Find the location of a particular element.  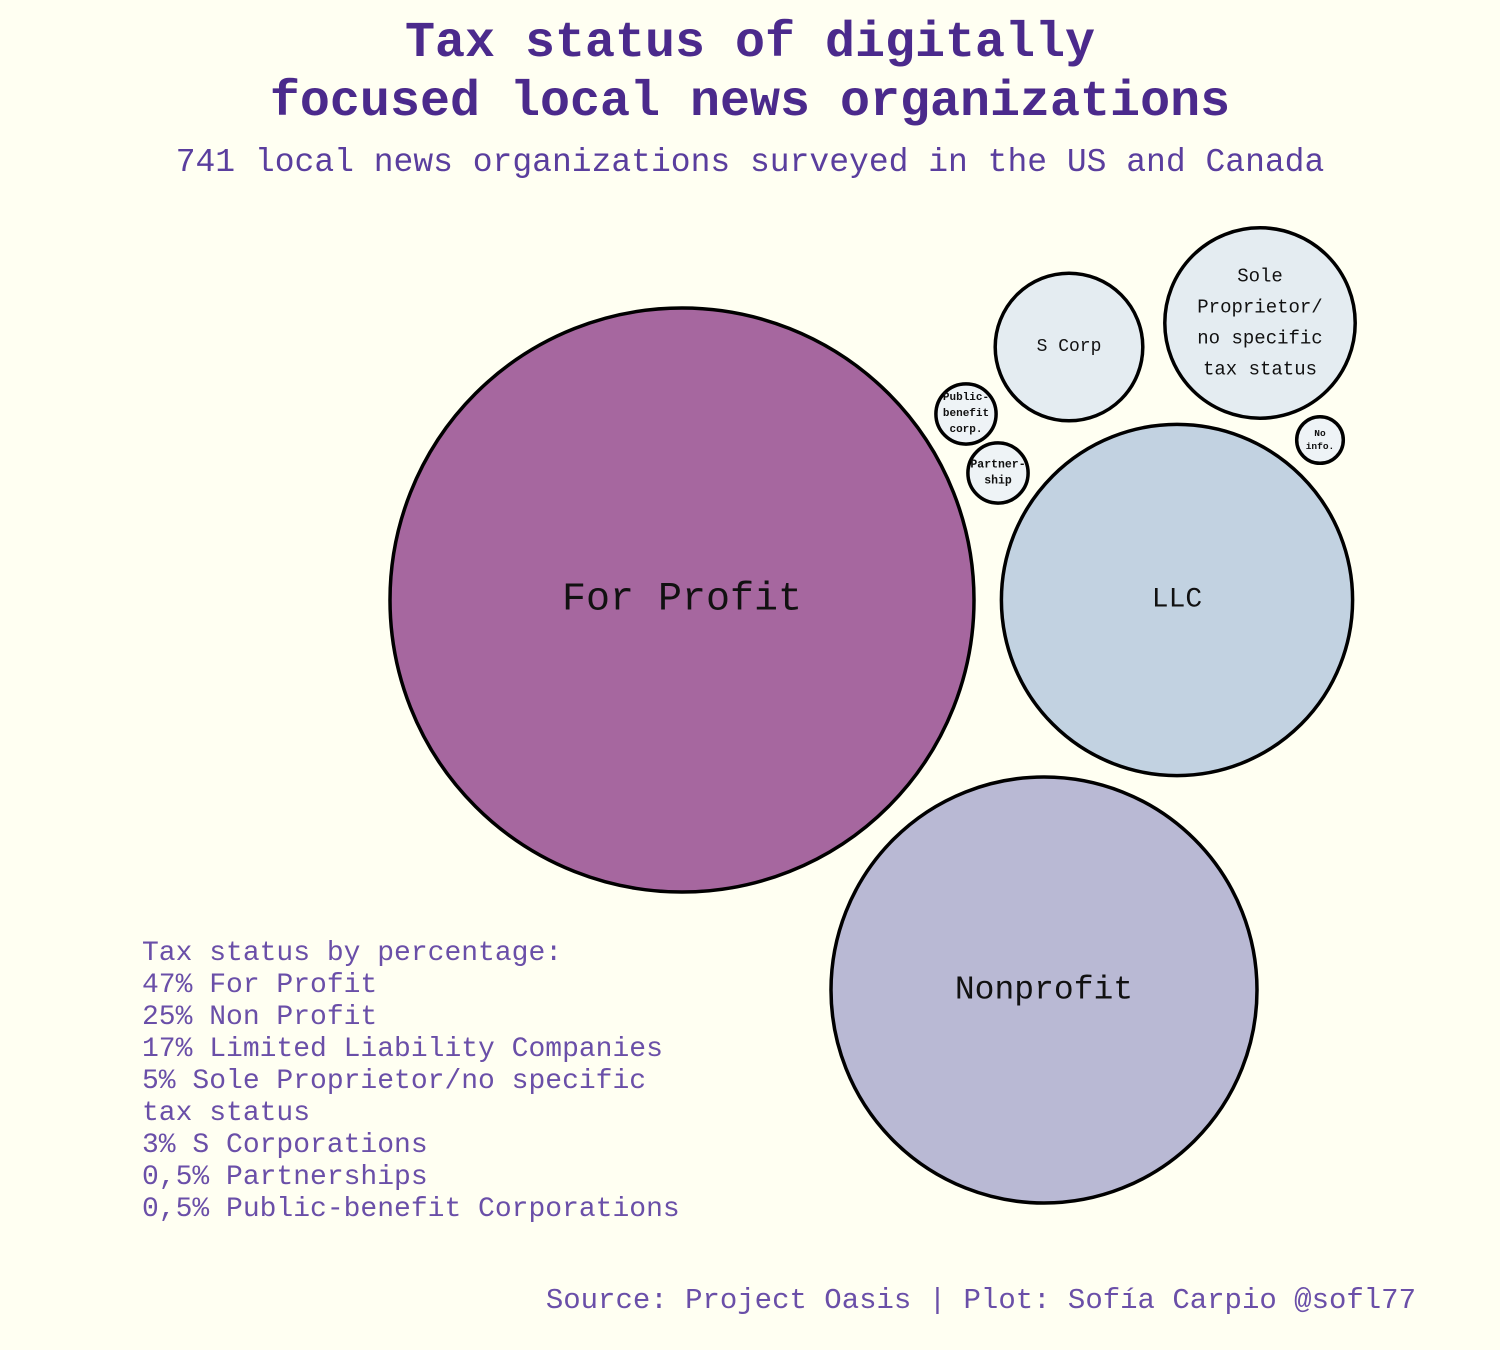

note-line: 0,5% Partnerships is located at coordinates (285, 1177).